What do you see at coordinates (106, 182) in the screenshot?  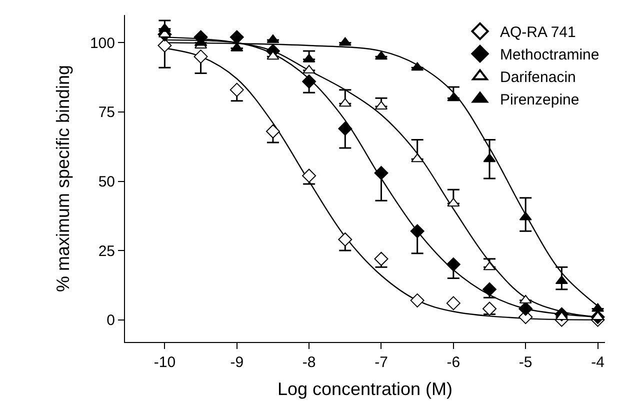 I see `y-tick-label: 50` at bounding box center [106, 182].